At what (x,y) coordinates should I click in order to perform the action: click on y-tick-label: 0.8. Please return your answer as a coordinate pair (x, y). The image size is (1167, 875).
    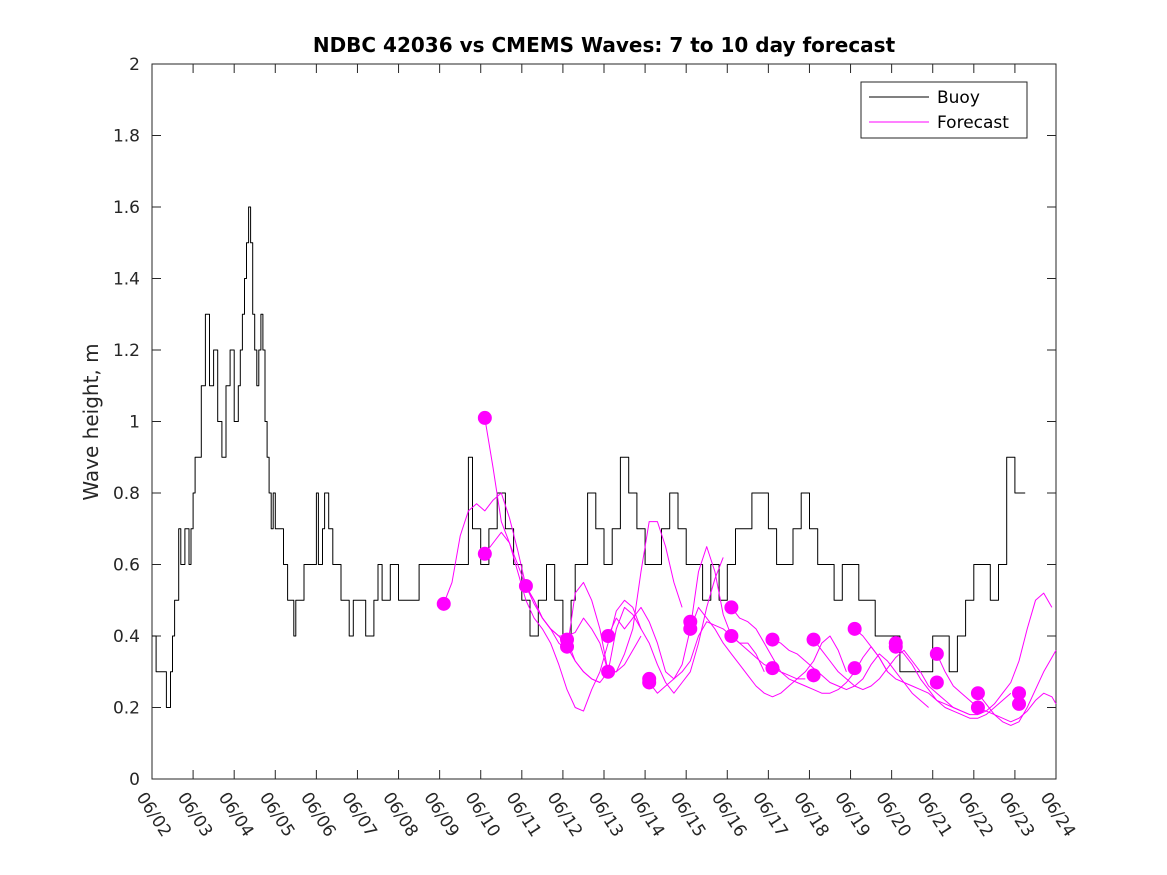
    Looking at the image, I should click on (126, 494).